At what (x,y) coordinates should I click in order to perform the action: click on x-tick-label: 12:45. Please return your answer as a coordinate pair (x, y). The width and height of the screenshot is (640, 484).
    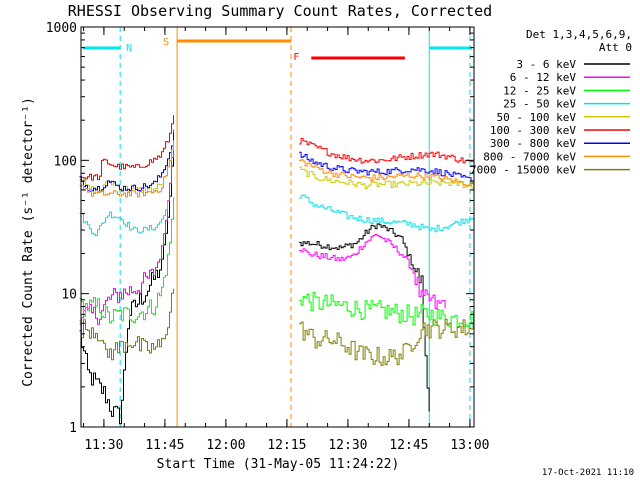
    Looking at the image, I should click on (408, 445).